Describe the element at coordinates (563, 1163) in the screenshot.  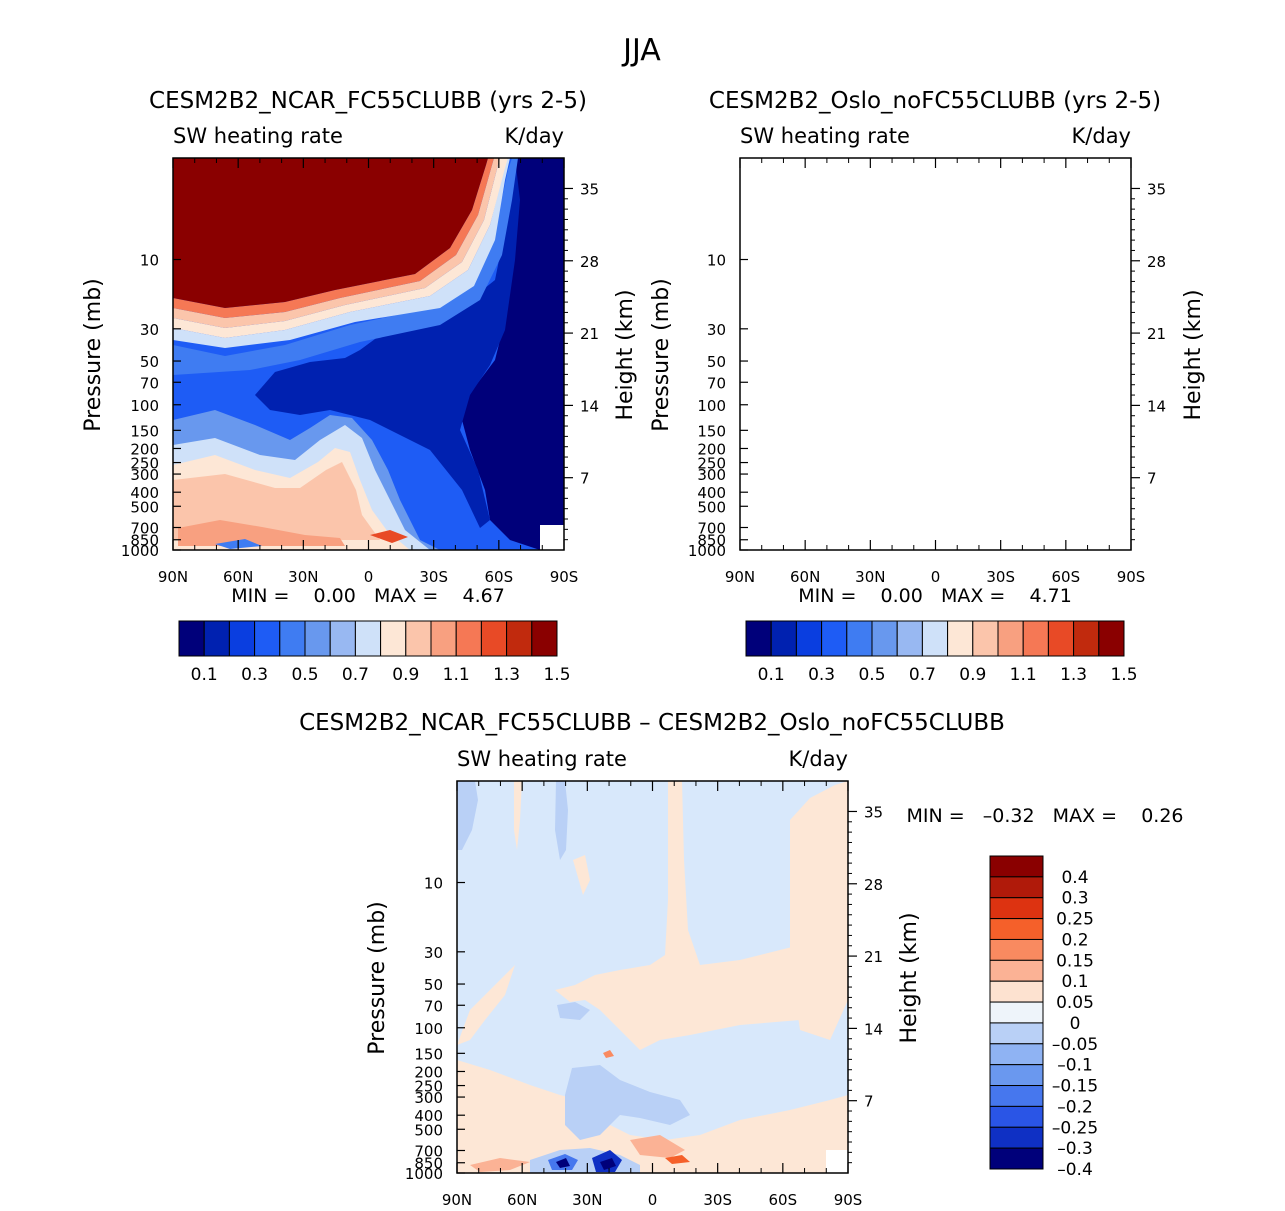
I see `negative-core-45N` at that location.